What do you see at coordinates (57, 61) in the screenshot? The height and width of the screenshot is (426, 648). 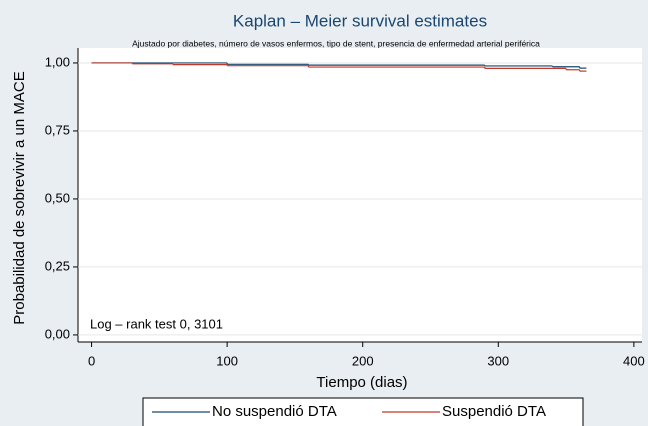 I see `y-tick-label: 1,00` at bounding box center [57, 61].